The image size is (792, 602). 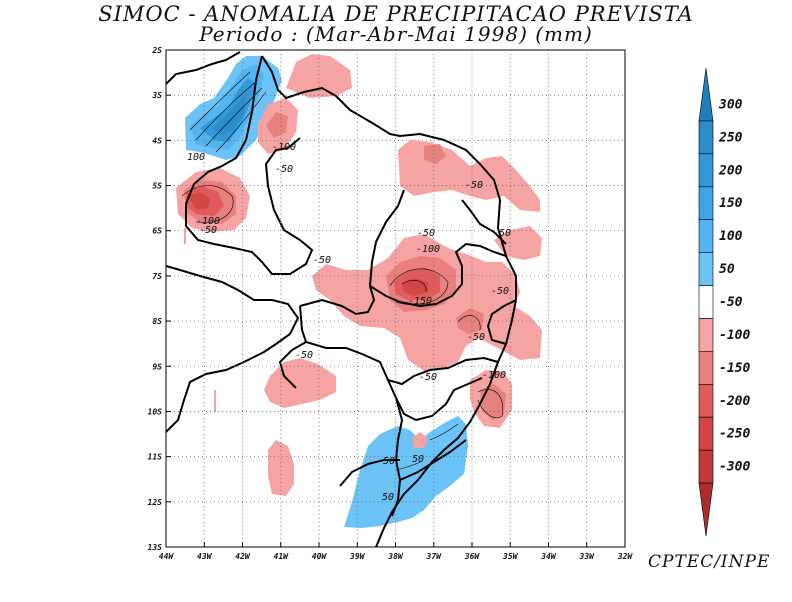 What do you see at coordinates (395, 556) in the screenshot?
I see `lon-tick-label: 38W` at bounding box center [395, 556].